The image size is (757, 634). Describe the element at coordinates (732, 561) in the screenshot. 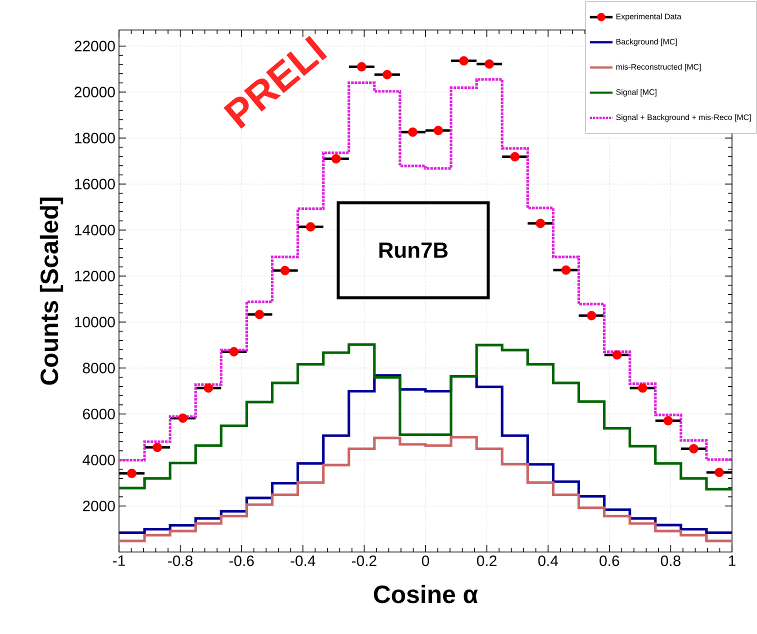

I see `x-tick-label: 1` at that location.